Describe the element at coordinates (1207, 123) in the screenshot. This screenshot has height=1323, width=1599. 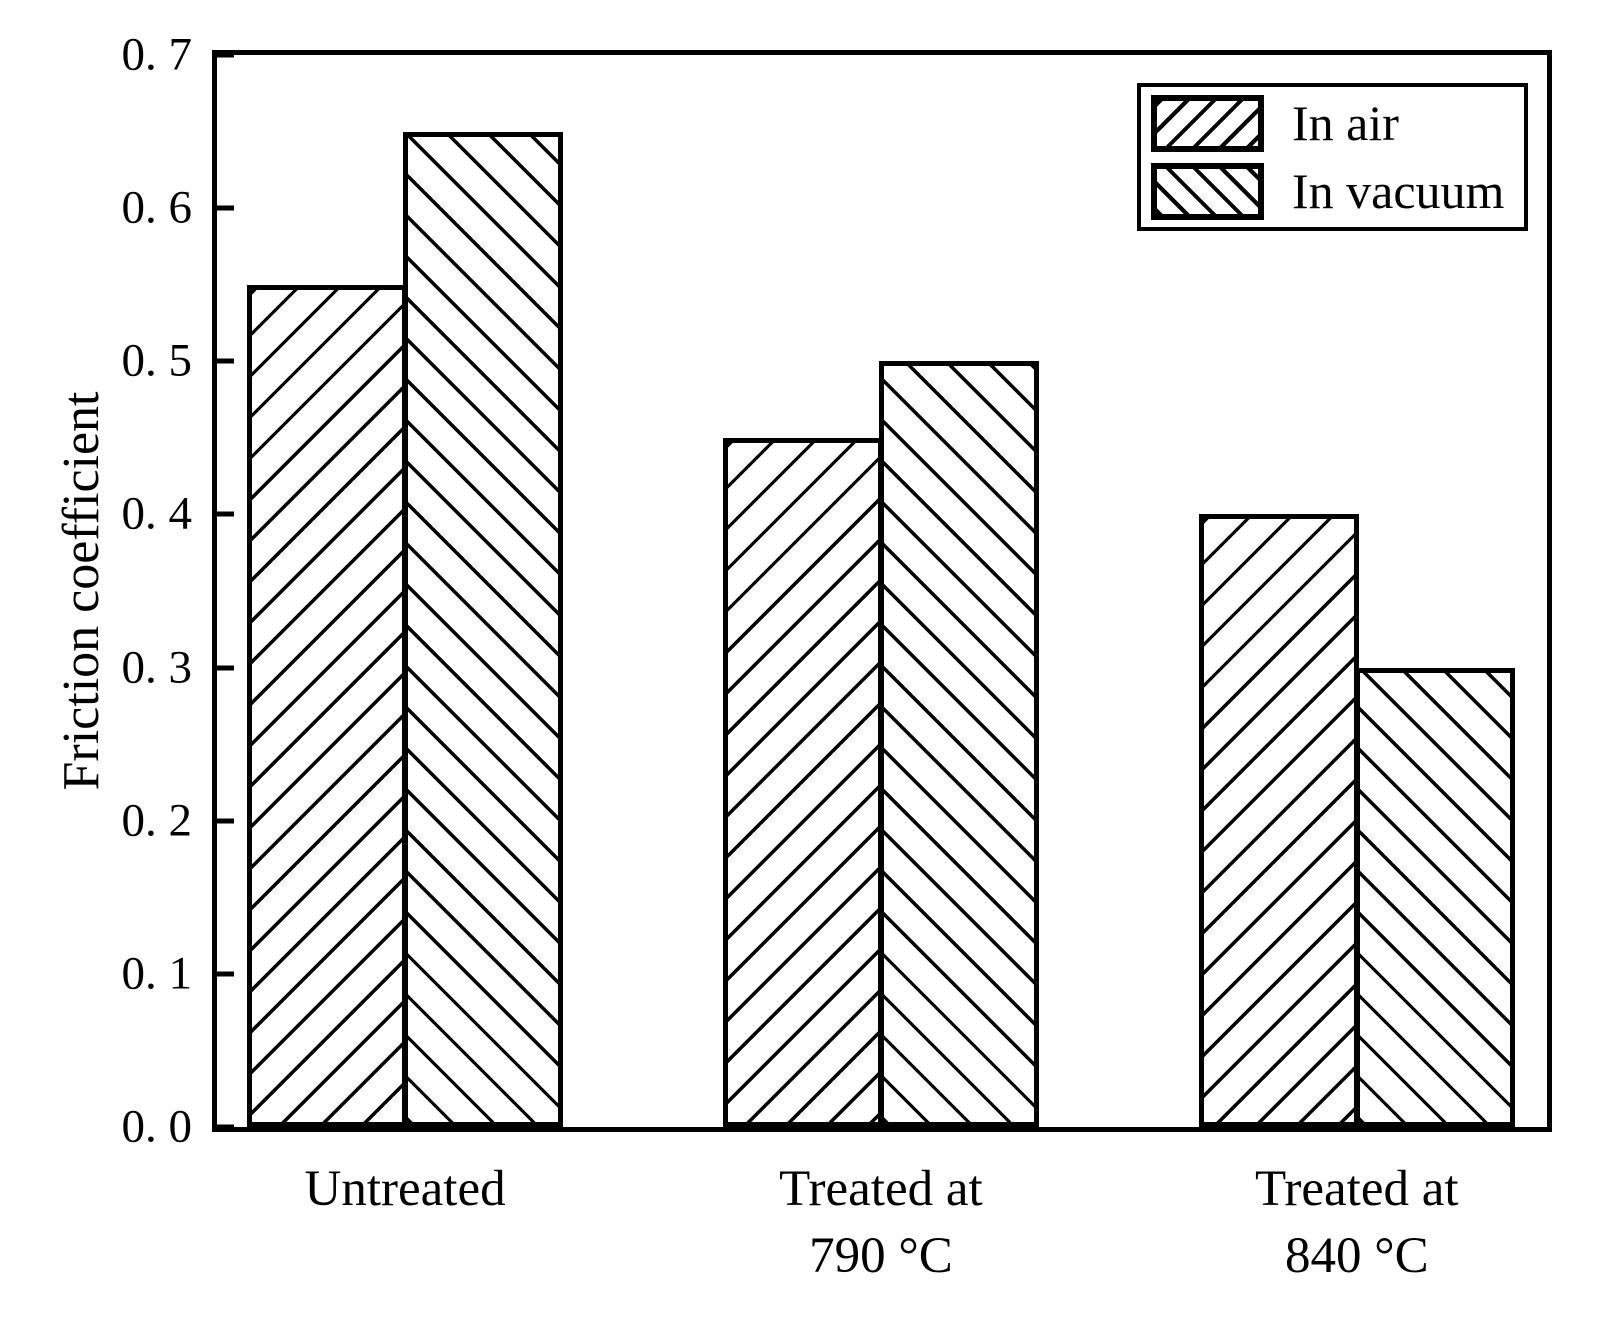
I see `legend-swatch-in-air` at that location.